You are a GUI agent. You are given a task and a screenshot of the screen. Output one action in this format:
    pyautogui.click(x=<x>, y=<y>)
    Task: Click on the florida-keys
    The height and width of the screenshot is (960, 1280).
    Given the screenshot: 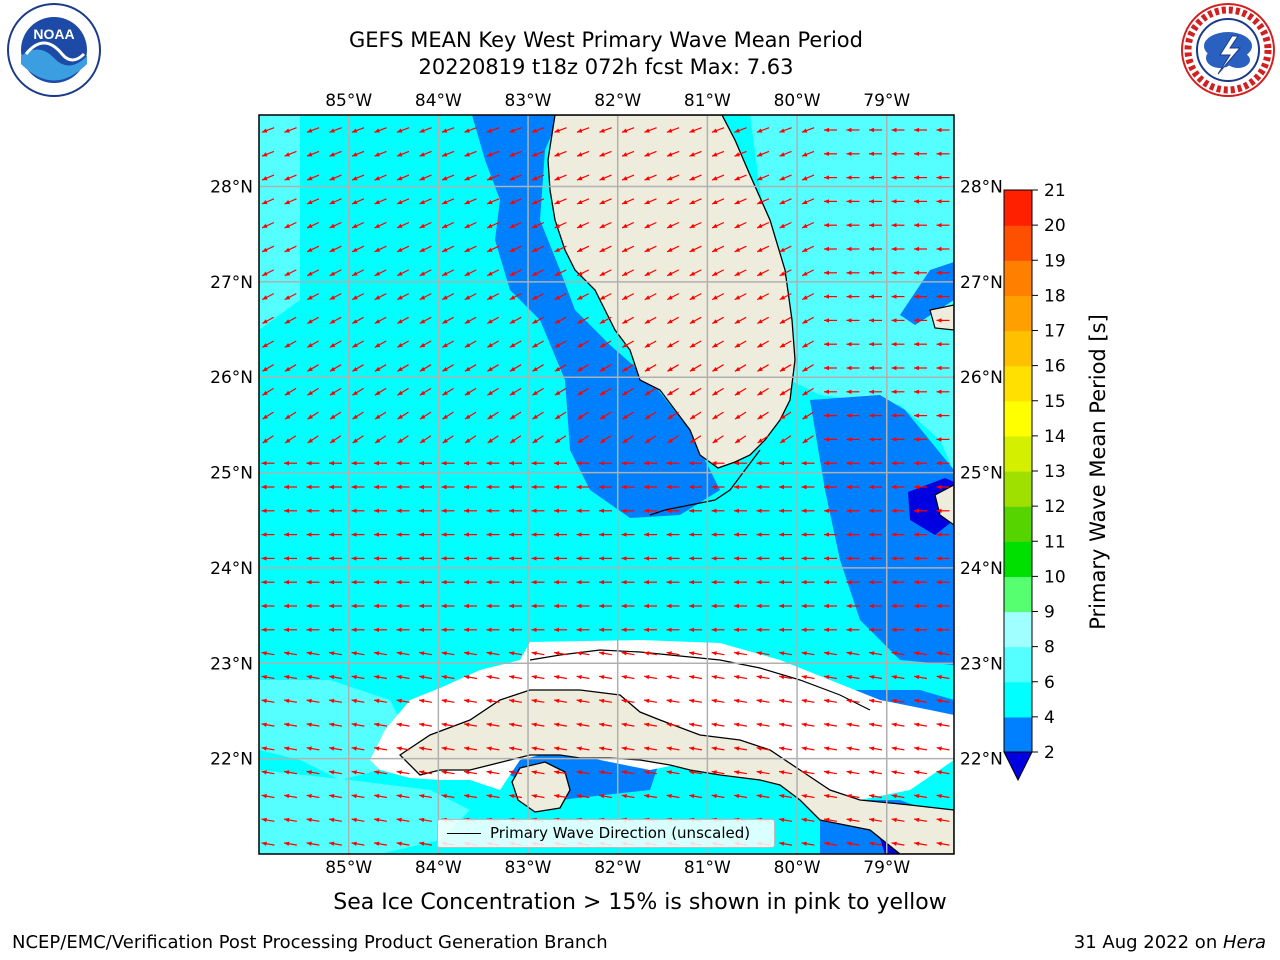 What is the action you would take?
    pyautogui.click(x=705, y=482)
    